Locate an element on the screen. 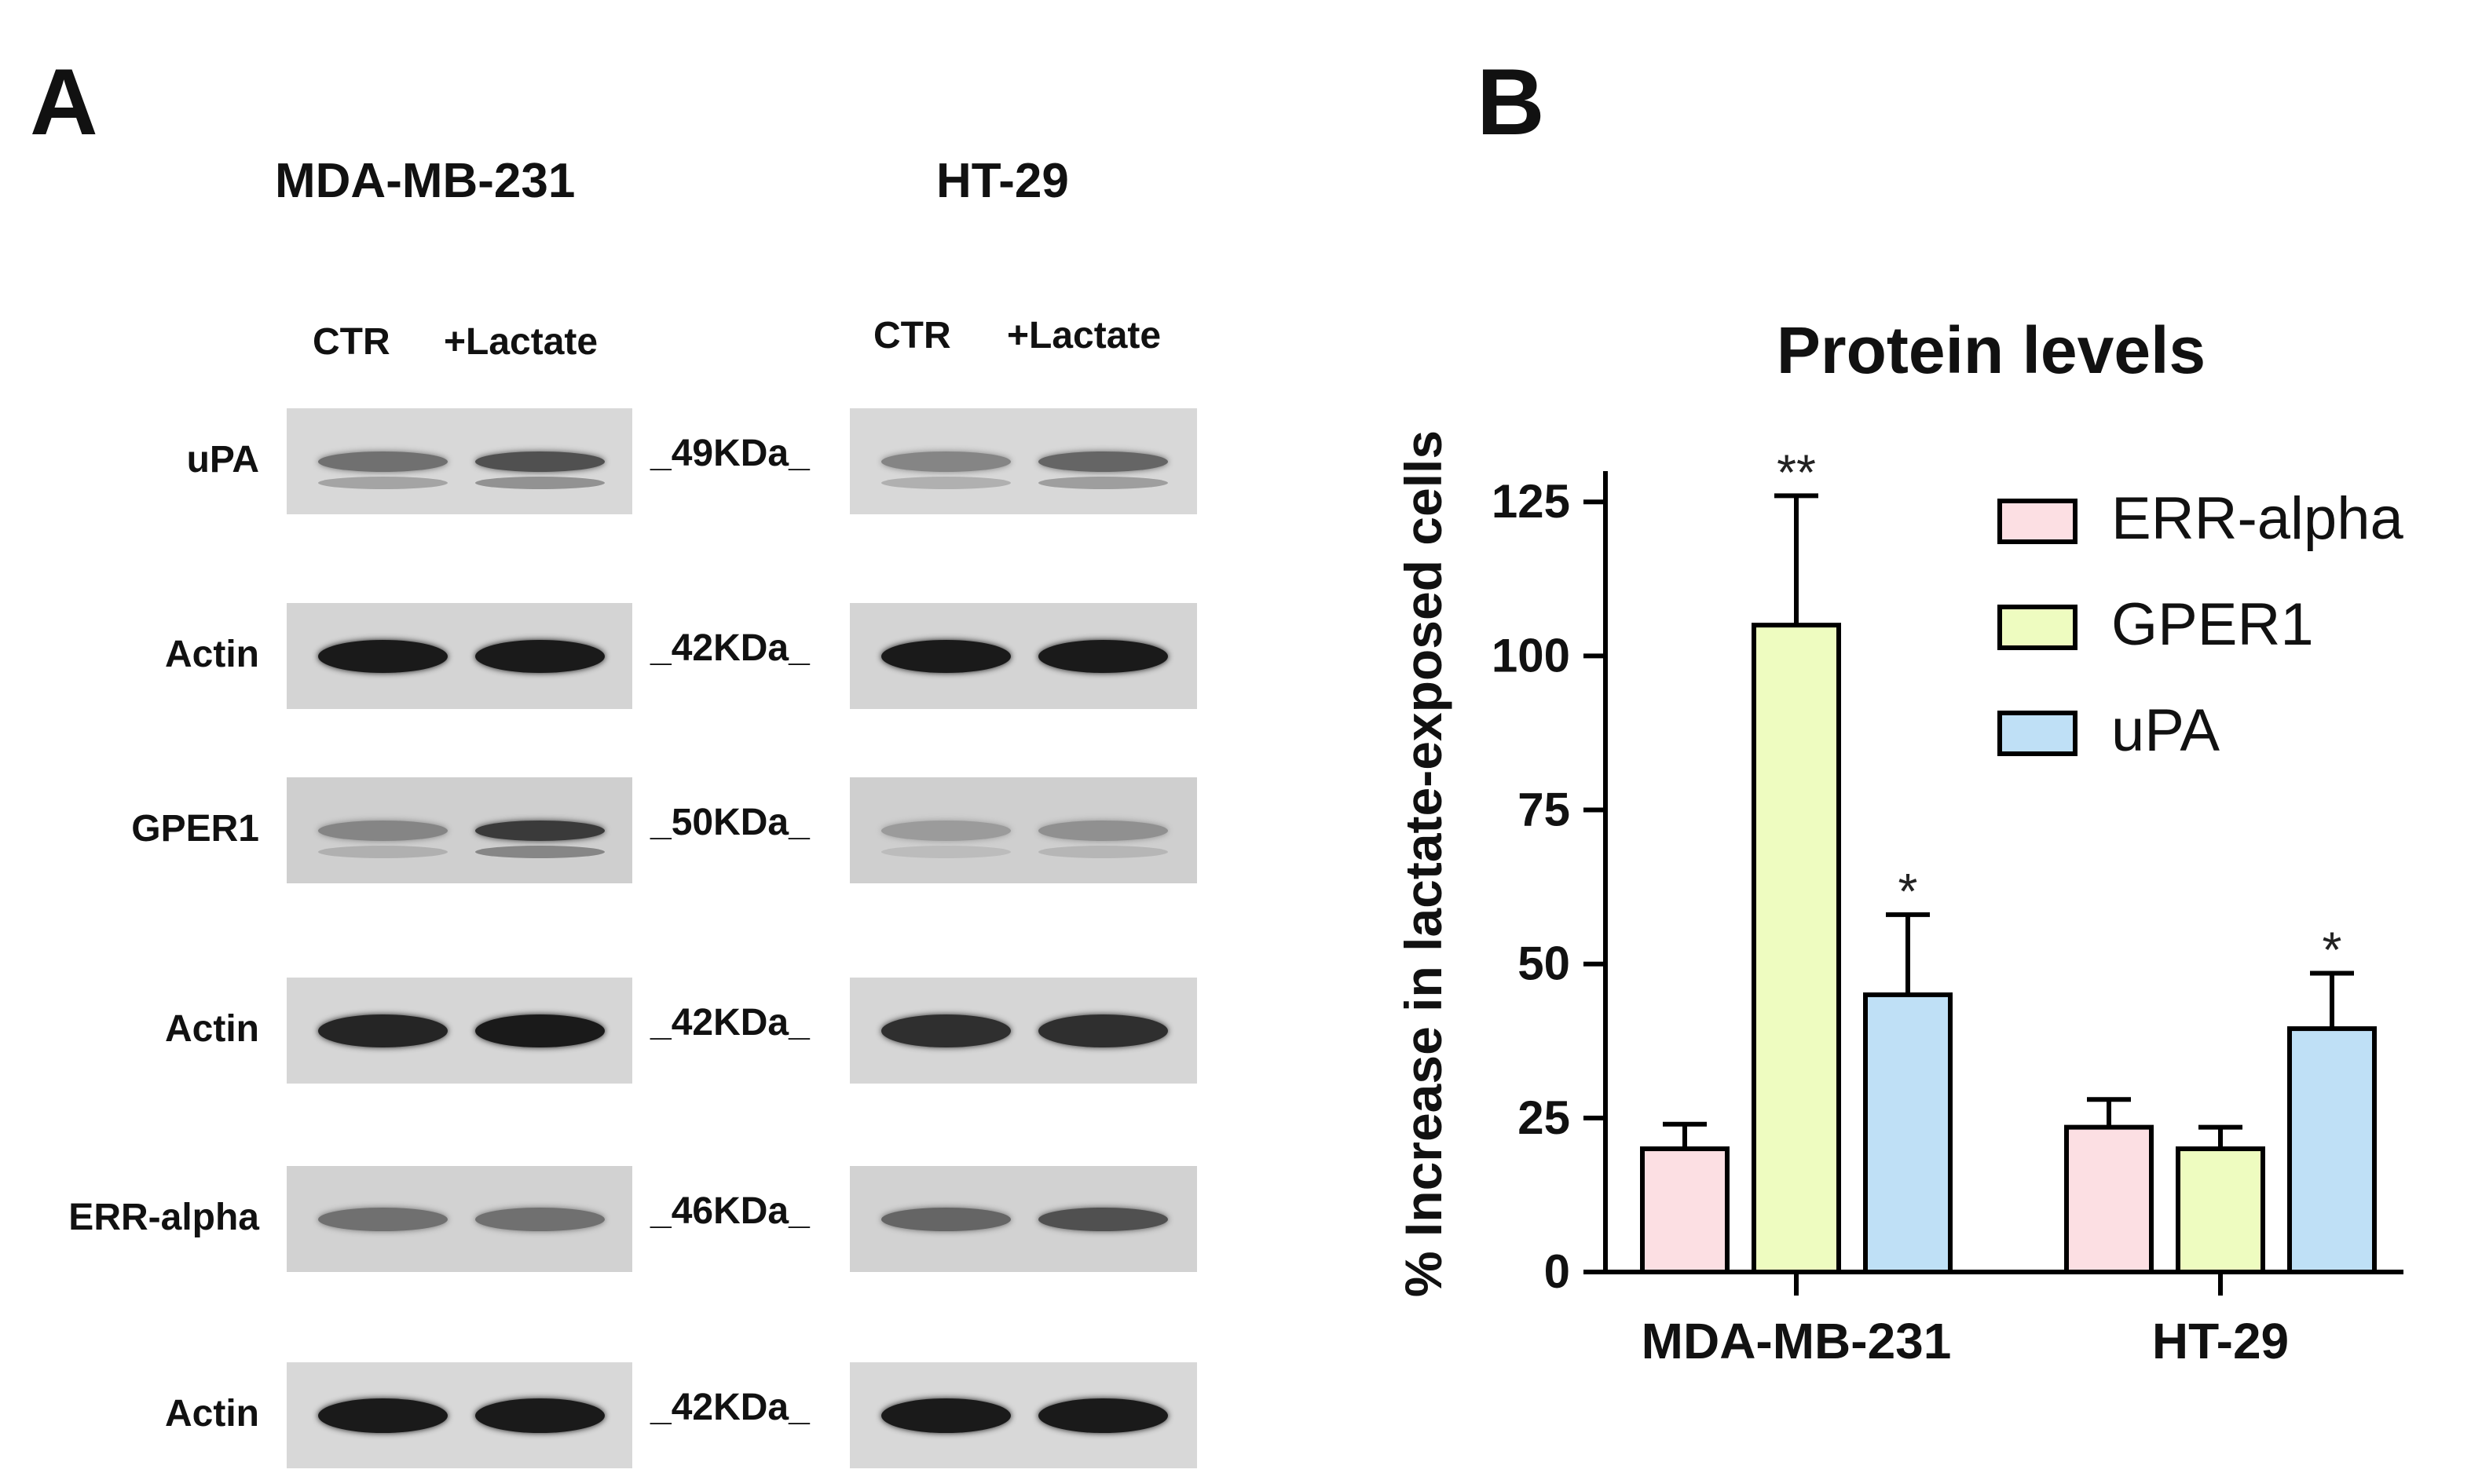 The width and height of the screenshot is (2482, 1484). cell-line-title-mda: MDA-MB-231 is located at coordinates (425, 181).